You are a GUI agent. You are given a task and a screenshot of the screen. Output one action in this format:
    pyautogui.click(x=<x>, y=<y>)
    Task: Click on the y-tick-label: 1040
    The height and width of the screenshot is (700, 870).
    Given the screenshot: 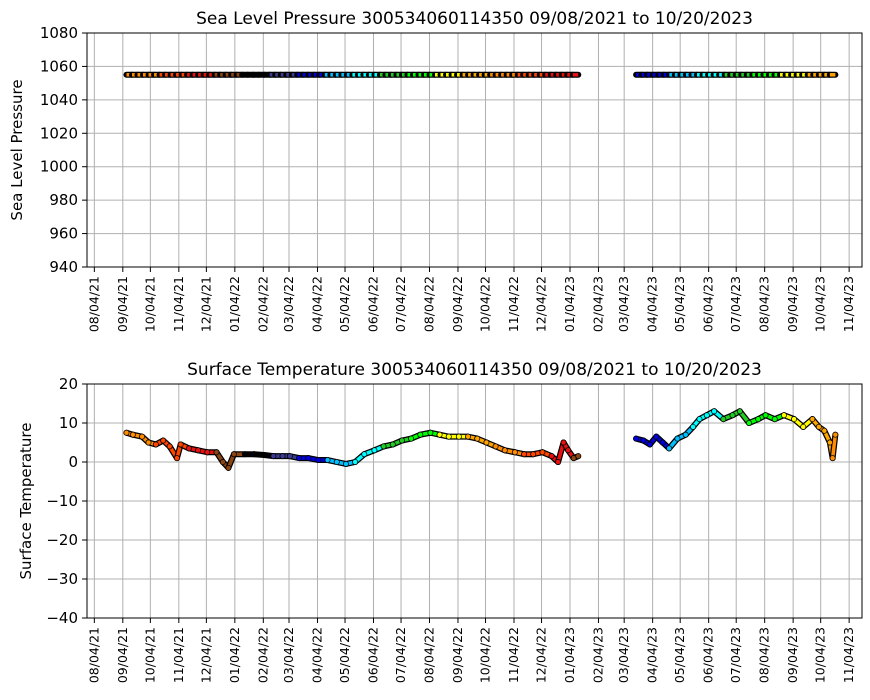 What is the action you would take?
    pyautogui.click(x=59, y=100)
    